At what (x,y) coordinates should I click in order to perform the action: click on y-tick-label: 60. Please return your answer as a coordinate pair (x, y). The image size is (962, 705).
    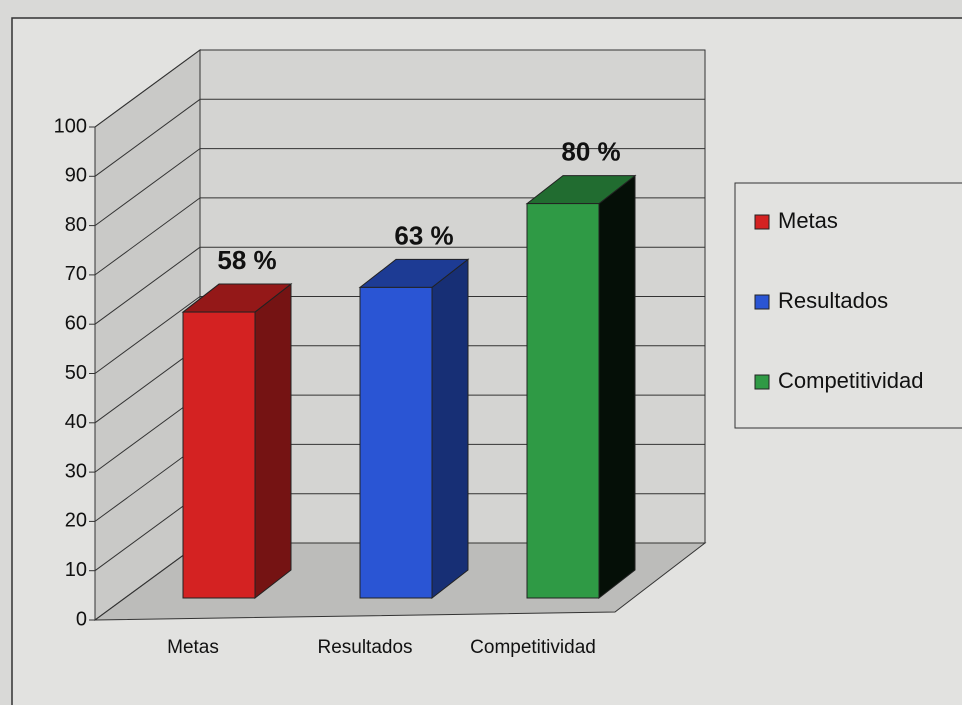
    Looking at the image, I should click on (76, 323).